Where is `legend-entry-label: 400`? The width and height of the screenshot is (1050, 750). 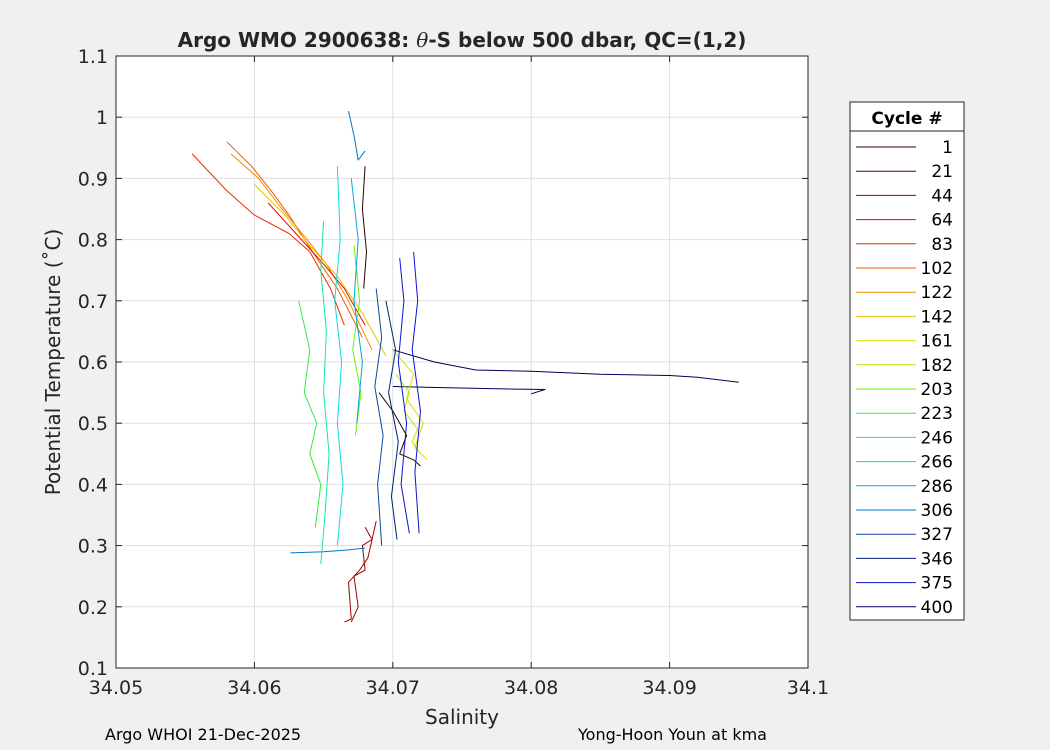 legend-entry-label: 400 is located at coordinates (937, 608).